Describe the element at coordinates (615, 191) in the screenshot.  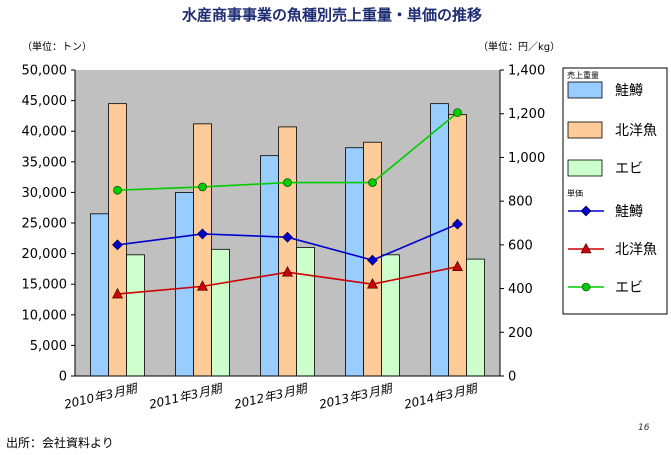
I see `legend-box` at that location.